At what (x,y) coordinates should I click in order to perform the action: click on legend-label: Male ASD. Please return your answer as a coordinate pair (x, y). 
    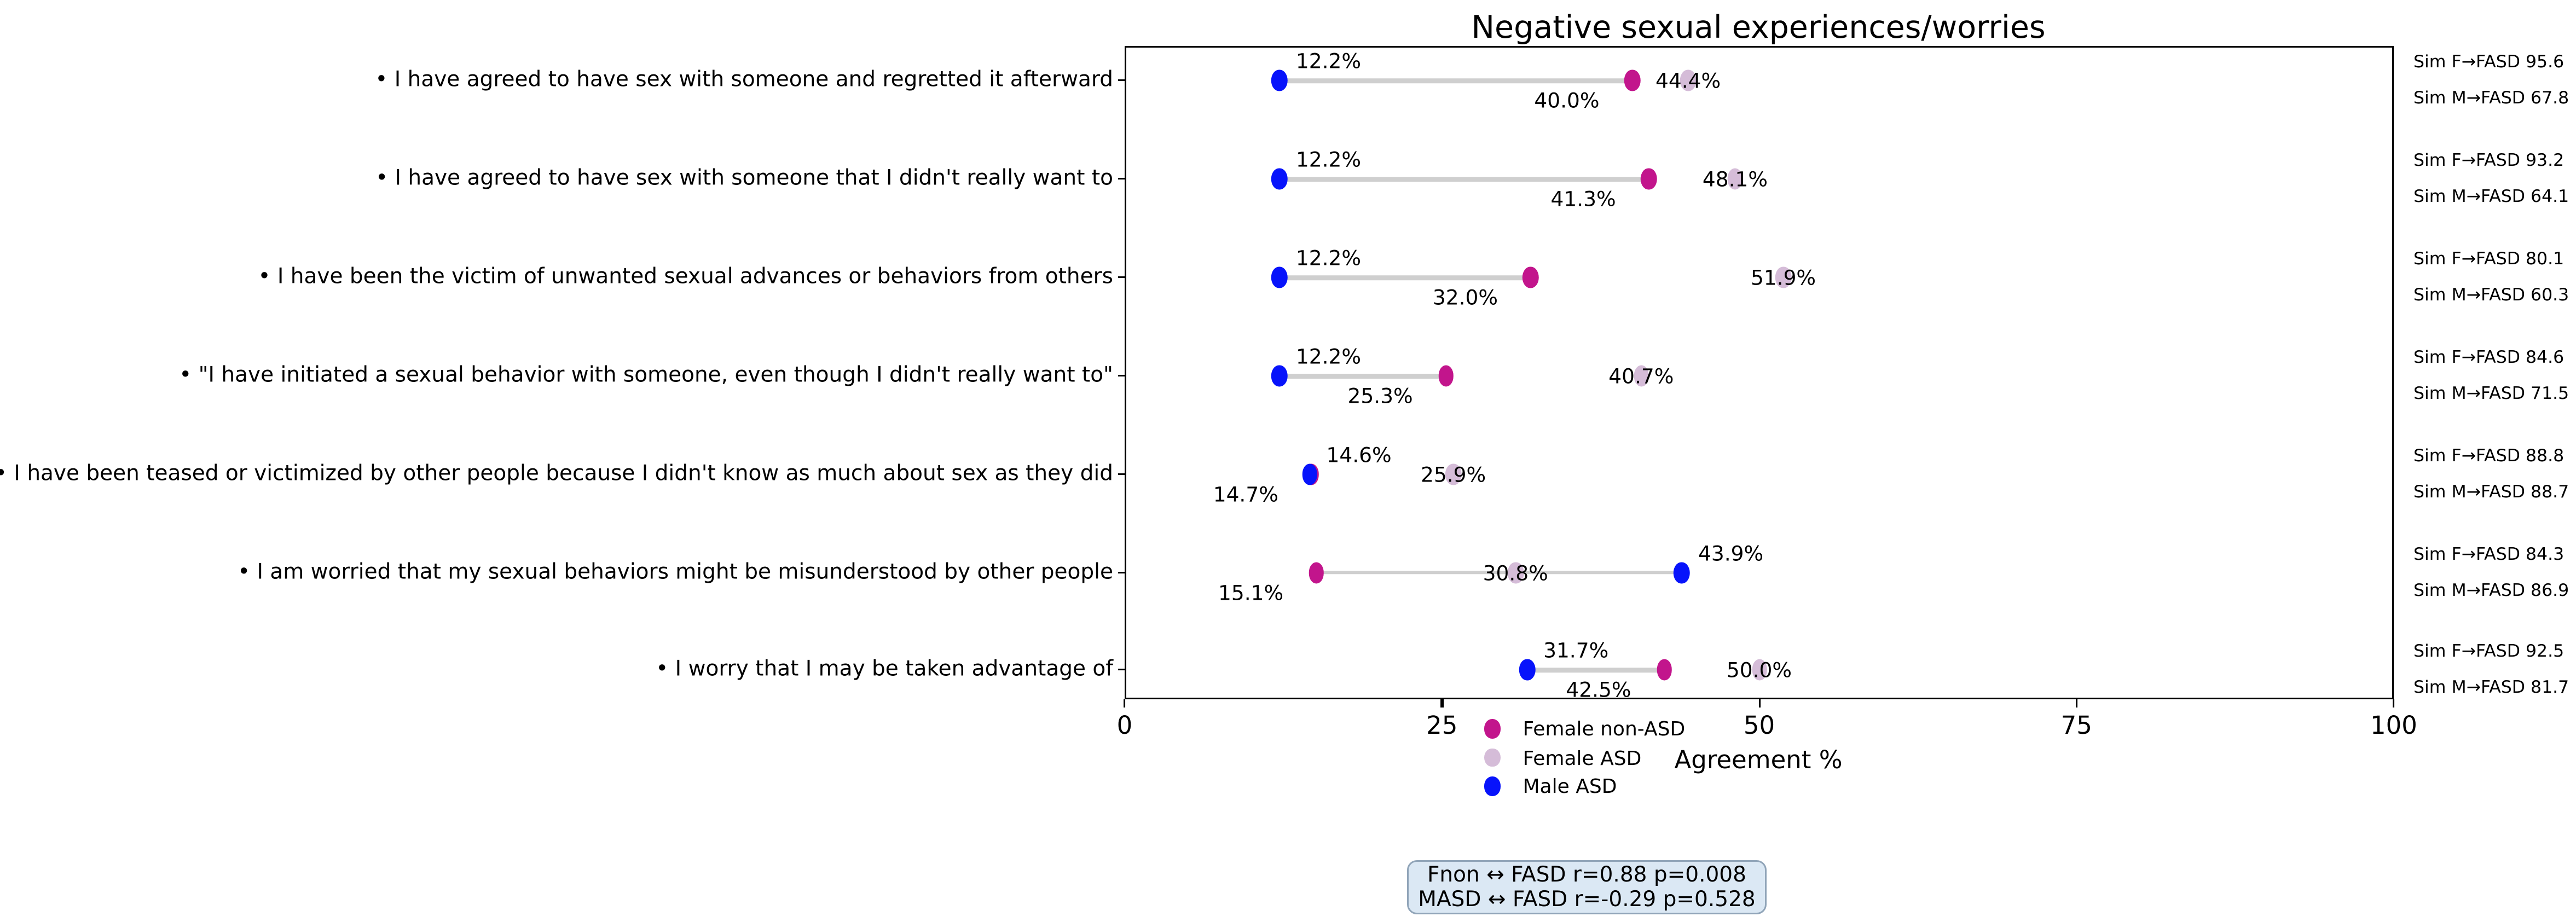
    Looking at the image, I should click on (1570, 786).